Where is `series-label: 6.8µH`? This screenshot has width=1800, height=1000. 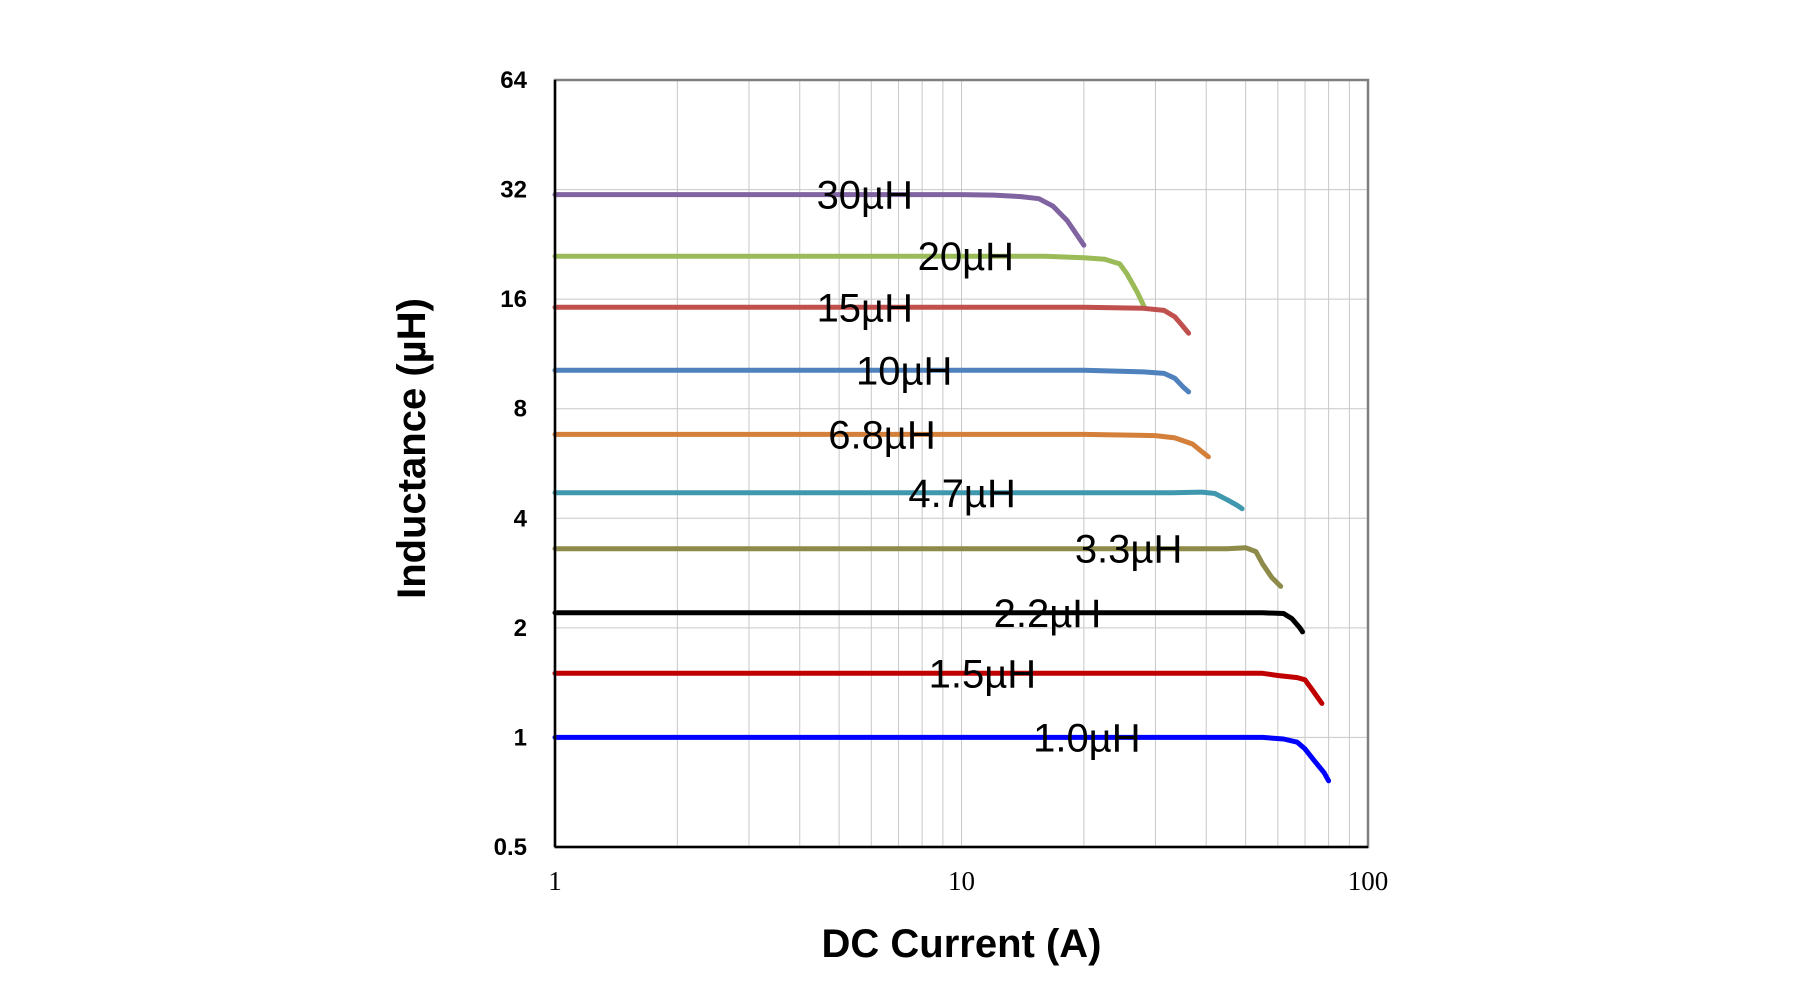 series-label: 6.8µH is located at coordinates (882, 435).